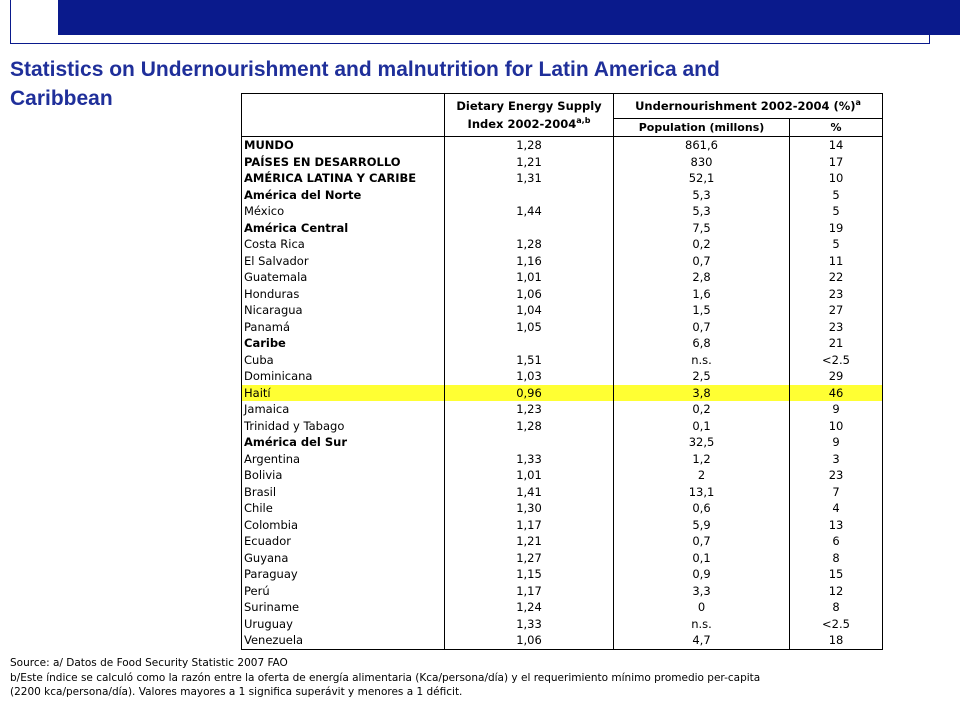 This screenshot has height=720, width=960. Describe the element at coordinates (343, 178) in the screenshot. I see `country-cell: AMÉRICA LATINA Y CARIBE` at that location.